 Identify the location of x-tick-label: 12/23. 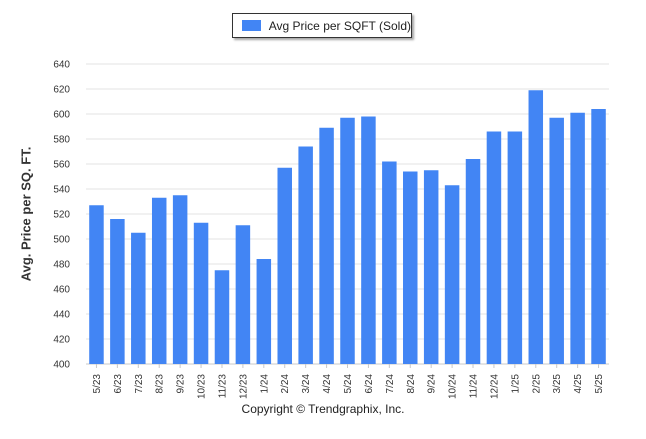
(243, 386).